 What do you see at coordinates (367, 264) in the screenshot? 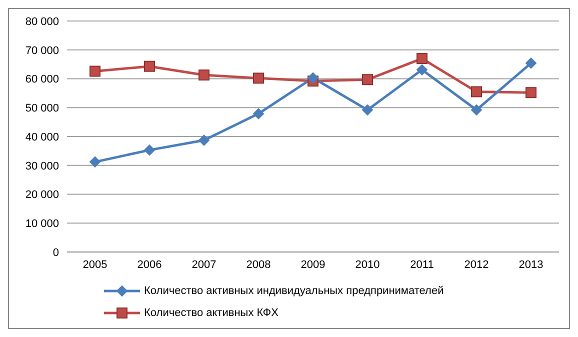
I see `x-tick-label: 2010` at bounding box center [367, 264].